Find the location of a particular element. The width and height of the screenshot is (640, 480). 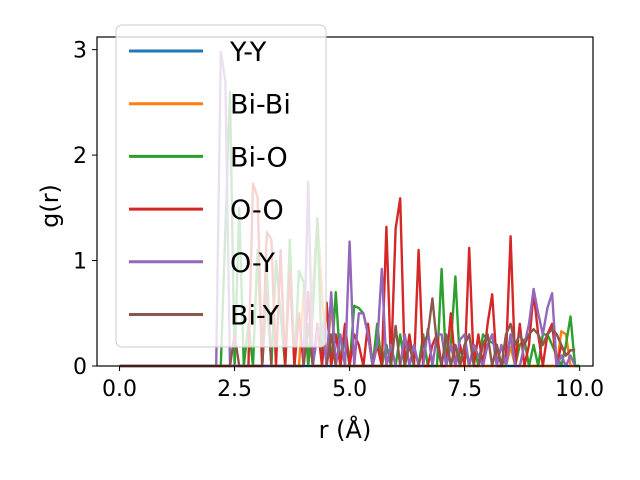

x-axis-ticks: 0.0 2.5 5.0 7.5 10.0 is located at coordinates (353, 384).